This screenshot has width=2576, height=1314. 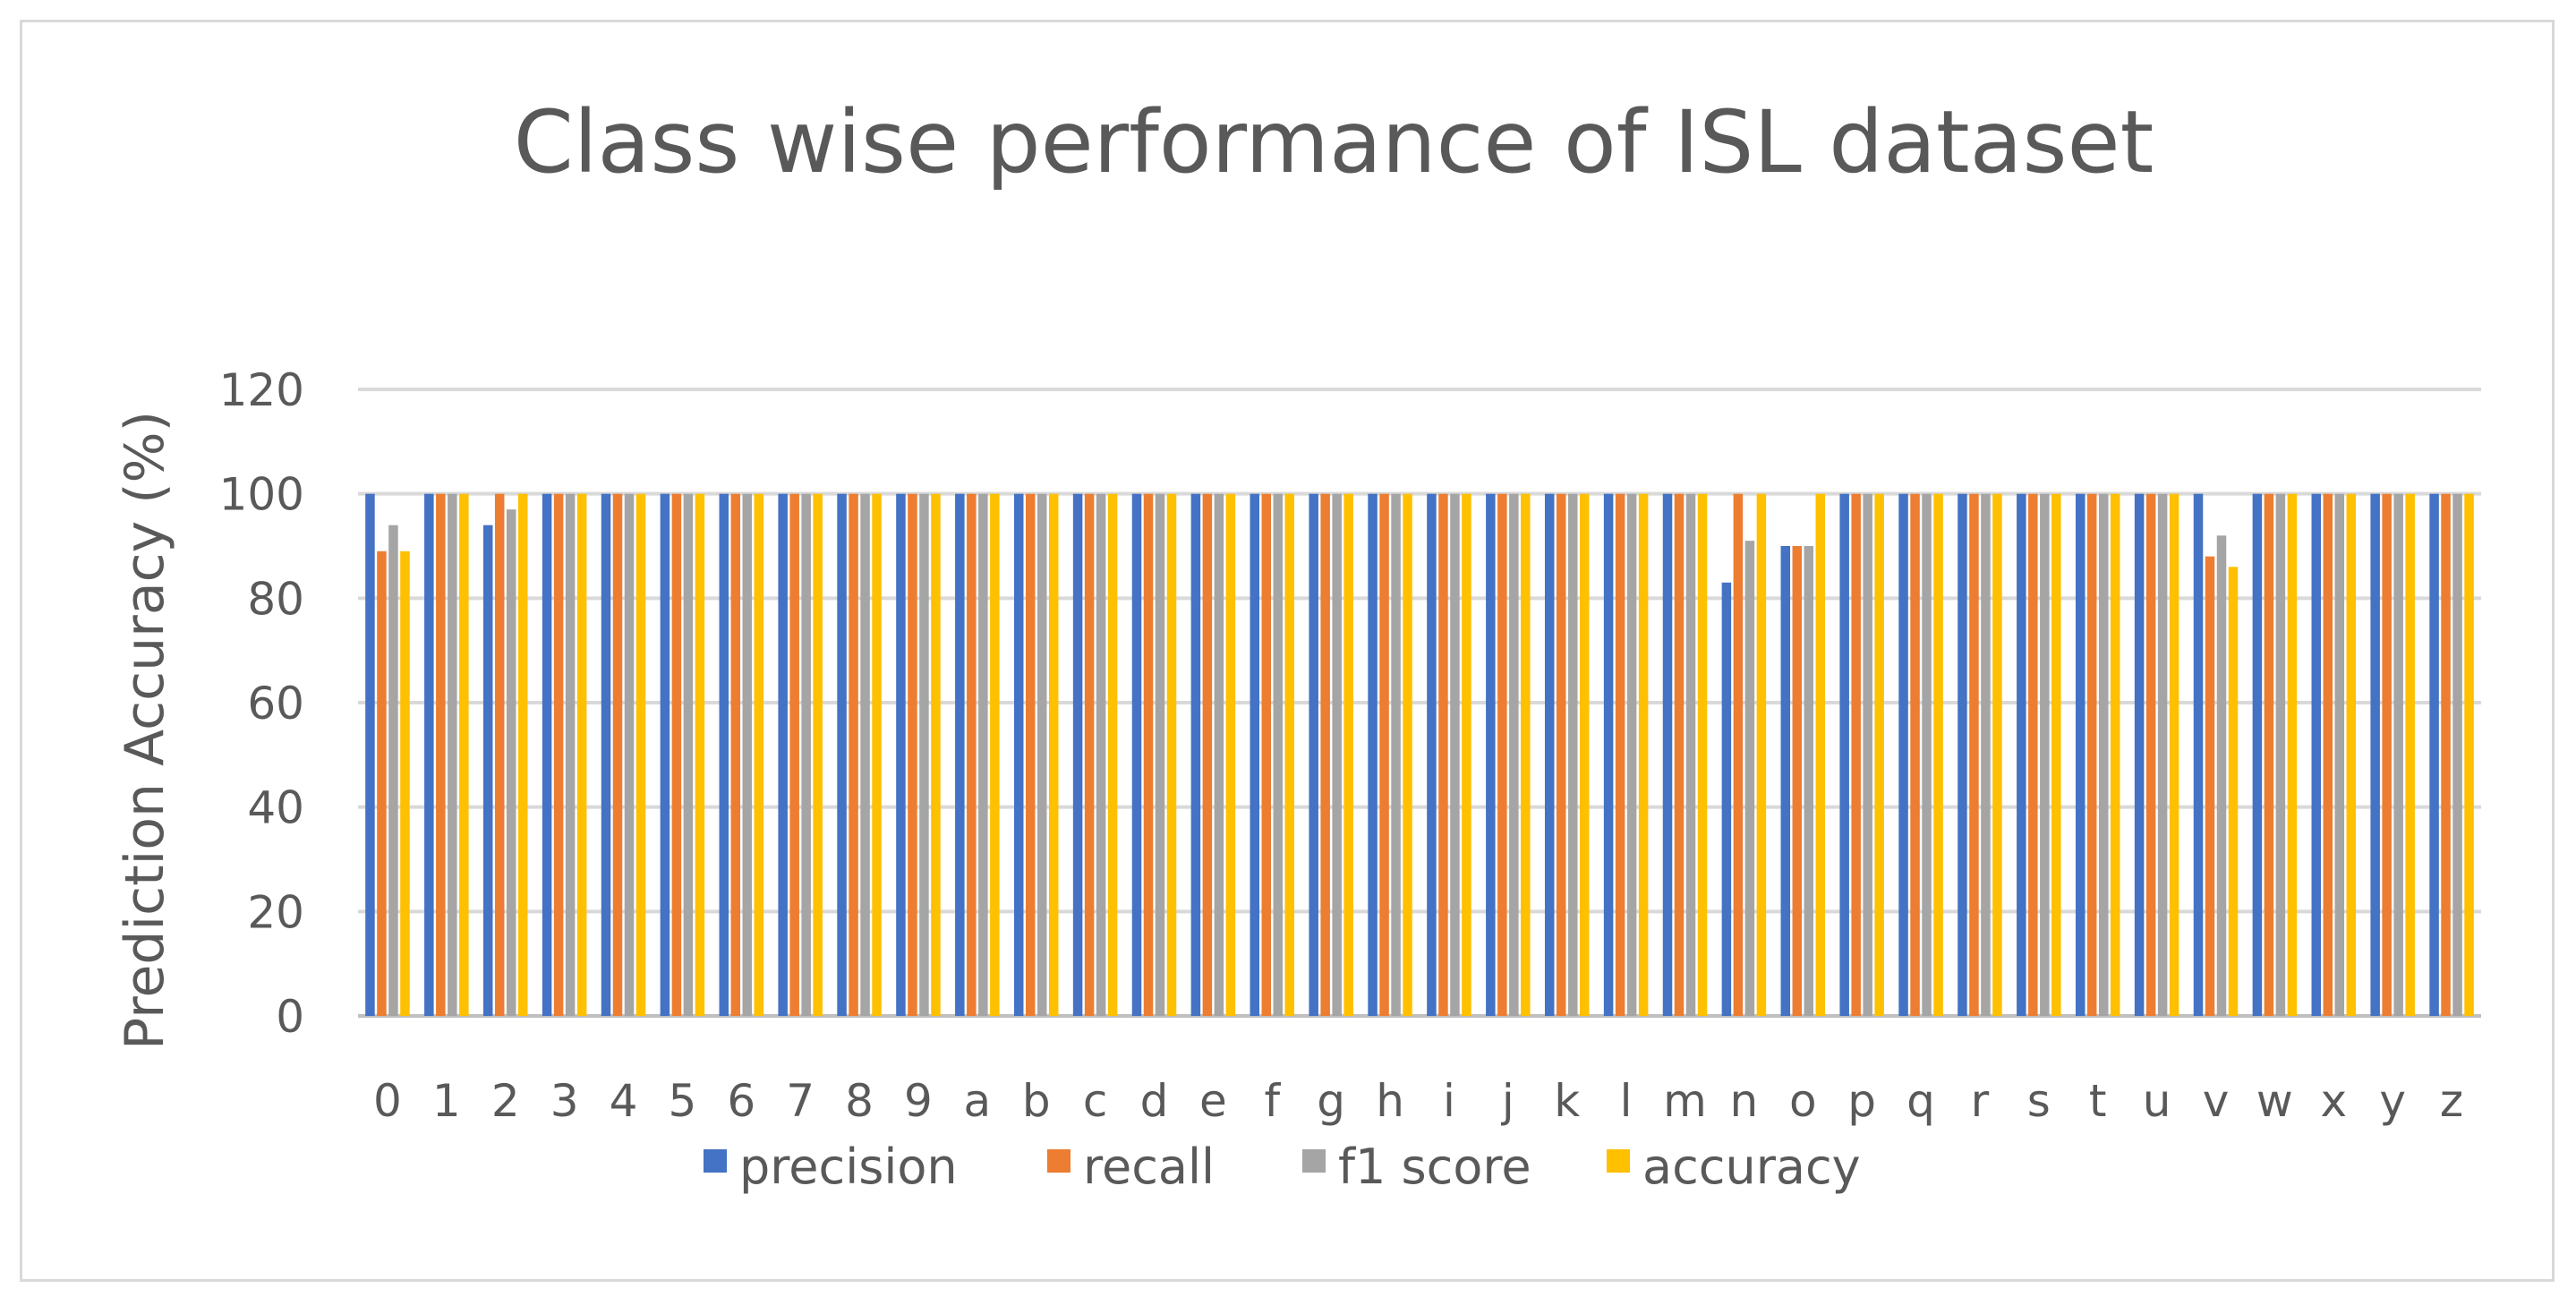 What do you see at coordinates (2398, 754) in the screenshot?
I see `bar-f1-score-y` at bounding box center [2398, 754].